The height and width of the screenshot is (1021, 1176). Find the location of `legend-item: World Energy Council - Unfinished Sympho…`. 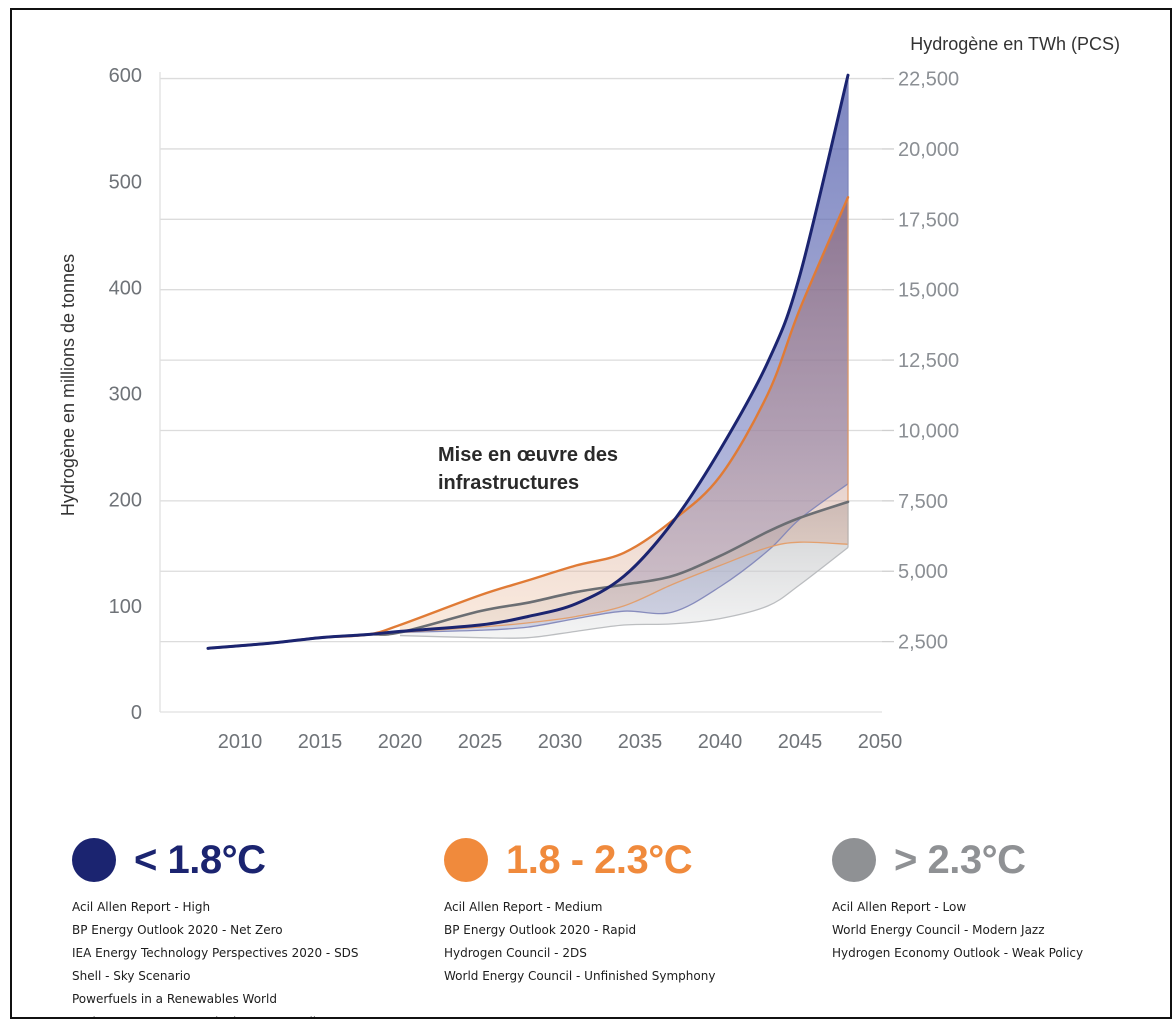

legend-item: World Energy Council - Unfinished Sympho… is located at coordinates (580, 976).